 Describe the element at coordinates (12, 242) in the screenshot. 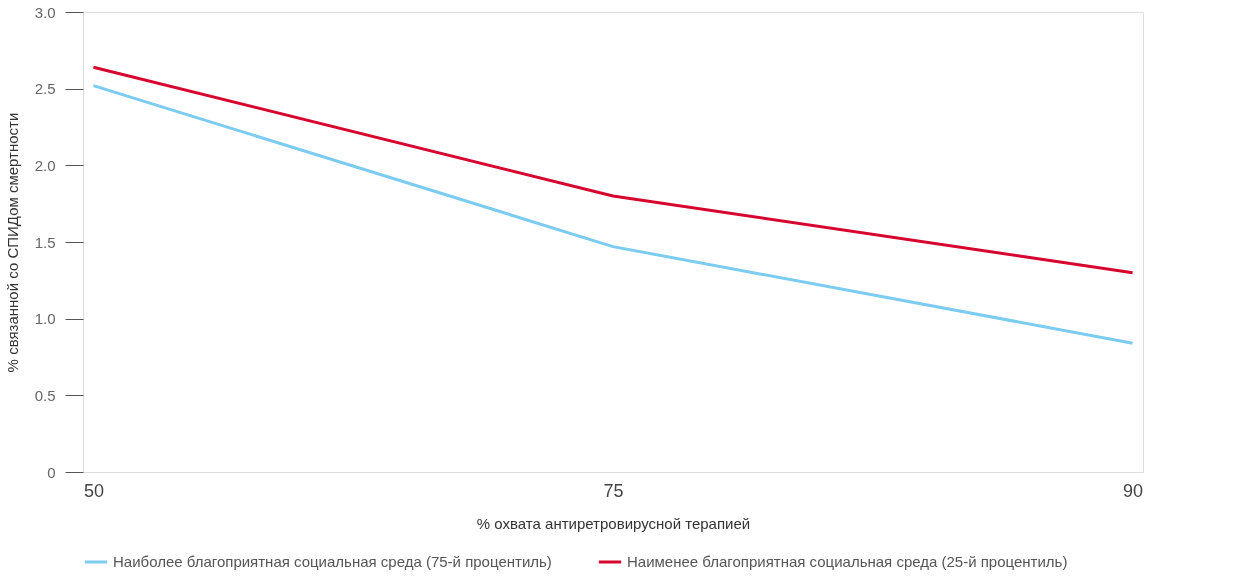

I see `y-axis-title: % связанной со СПИДом смертности` at that location.